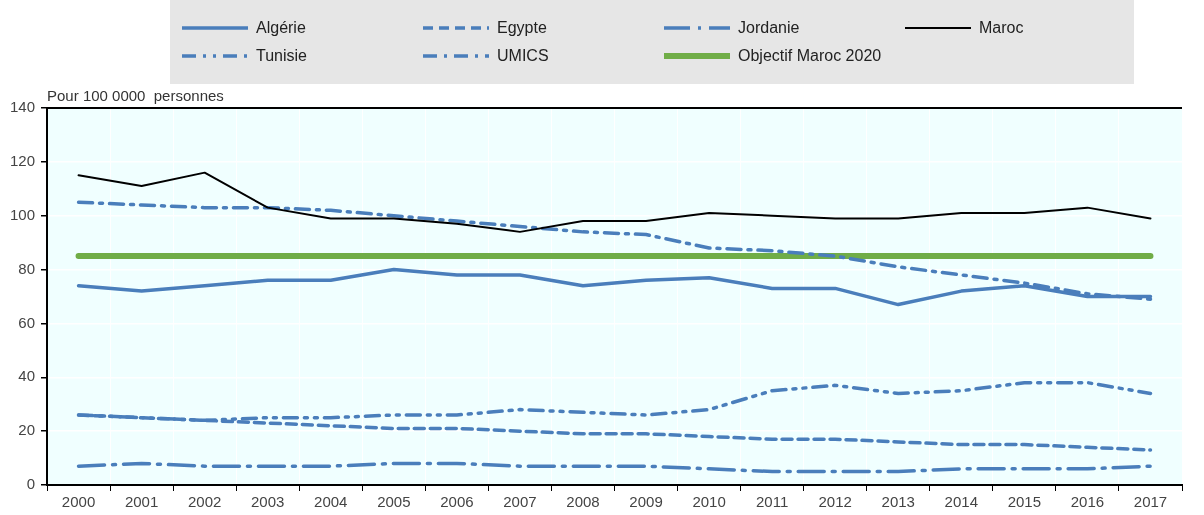  I want to click on x-tick-label: 2006, so click(457, 502).